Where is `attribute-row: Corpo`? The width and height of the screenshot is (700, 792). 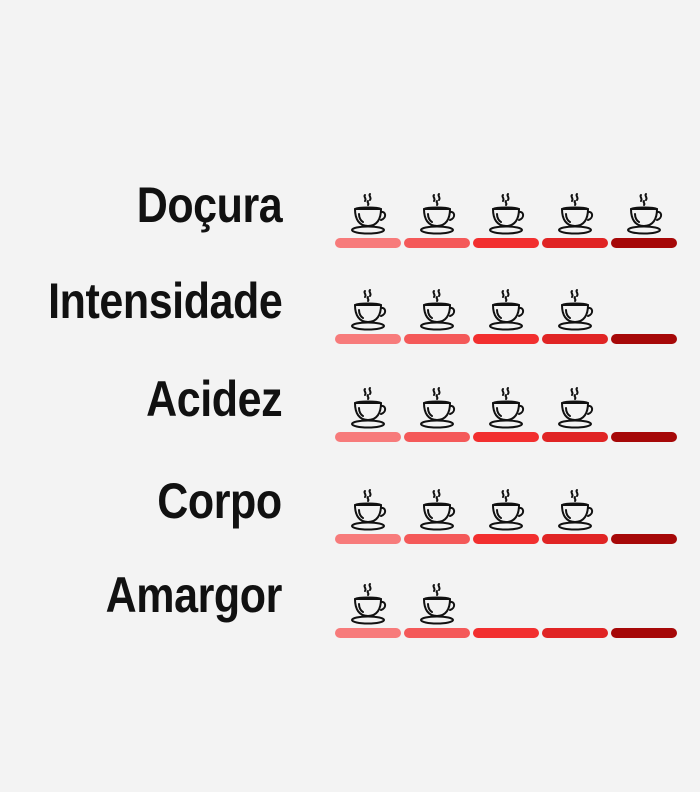
attribute-row: Corpo is located at coordinates (350, 509).